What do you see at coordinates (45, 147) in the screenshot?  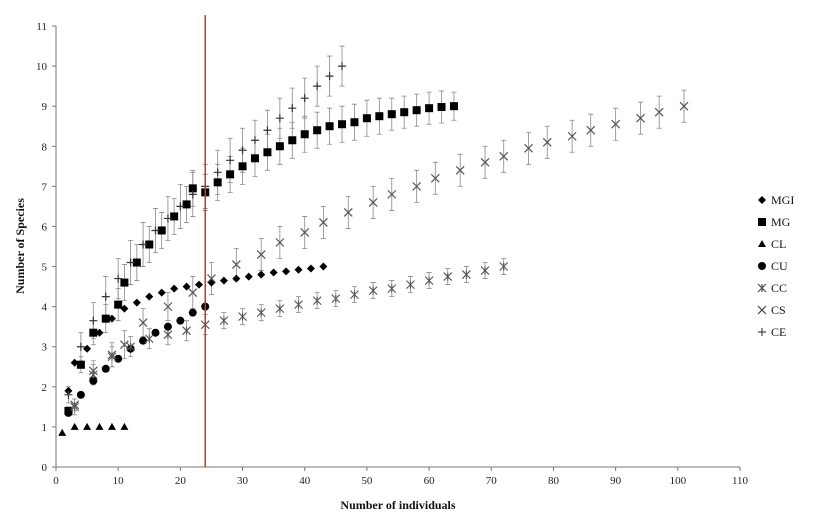 I see `y-tick-label: 8` at bounding box center [45, 147].